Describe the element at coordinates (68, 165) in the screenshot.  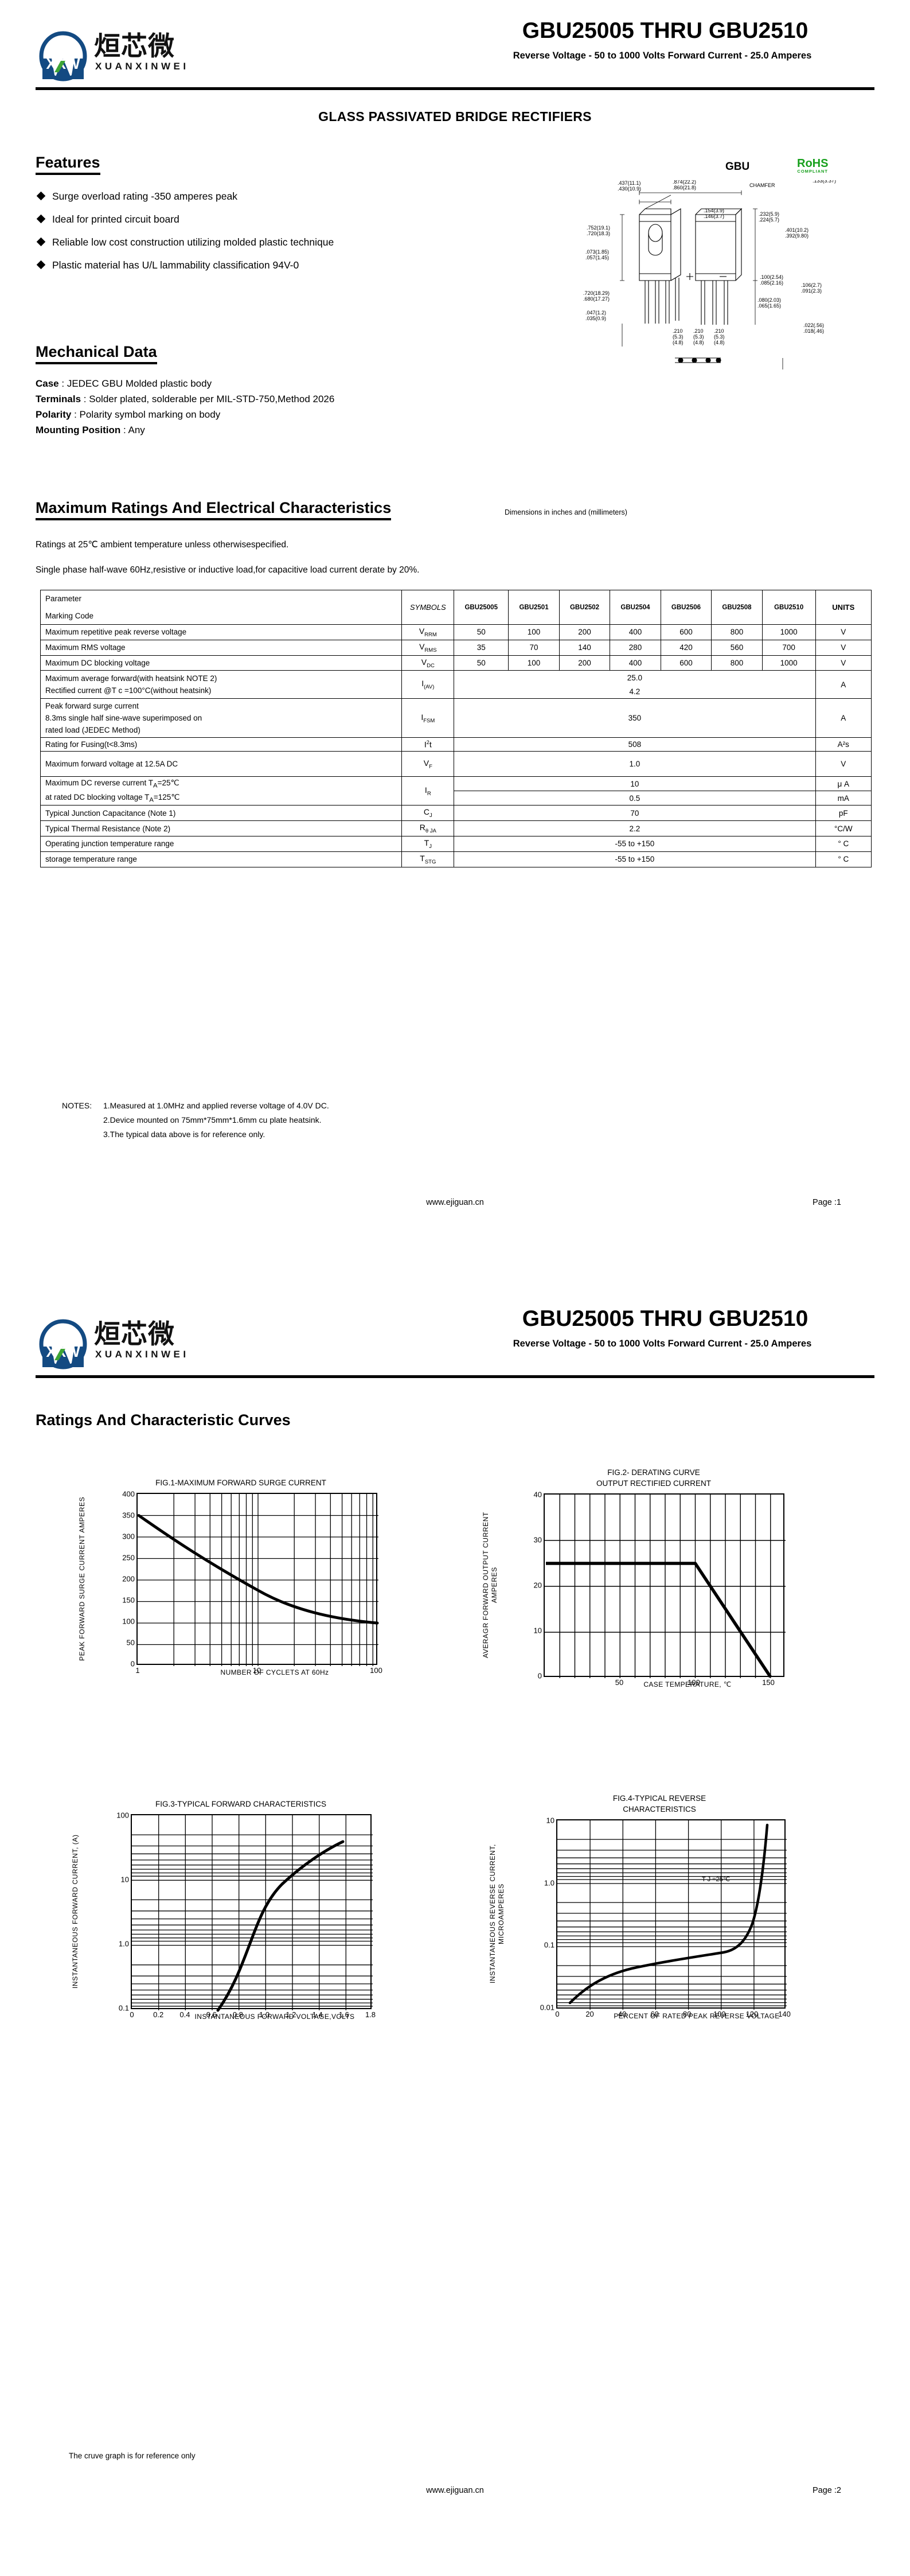
I see `features-heading: Features` at that location.